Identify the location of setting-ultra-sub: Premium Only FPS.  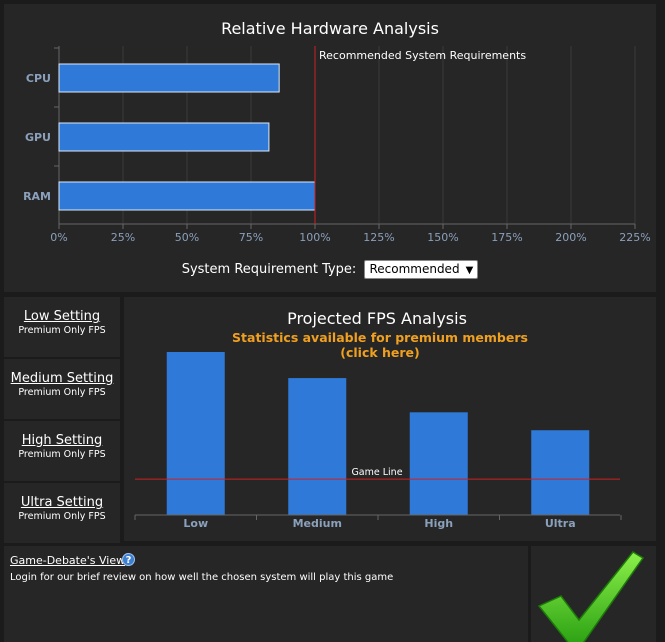
(62, 516).